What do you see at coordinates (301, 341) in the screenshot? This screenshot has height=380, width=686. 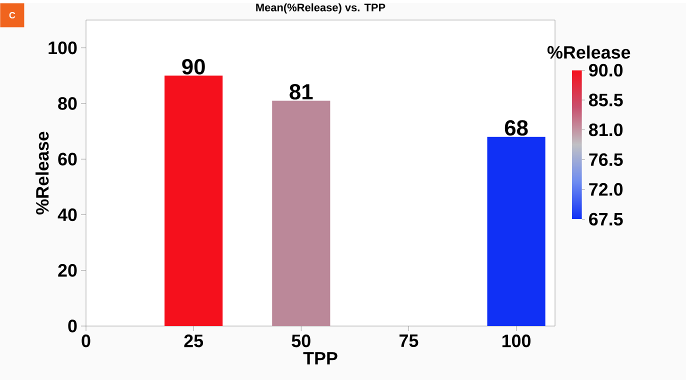 I see `x-tick-label: 50` at bounding box center [301, 341].